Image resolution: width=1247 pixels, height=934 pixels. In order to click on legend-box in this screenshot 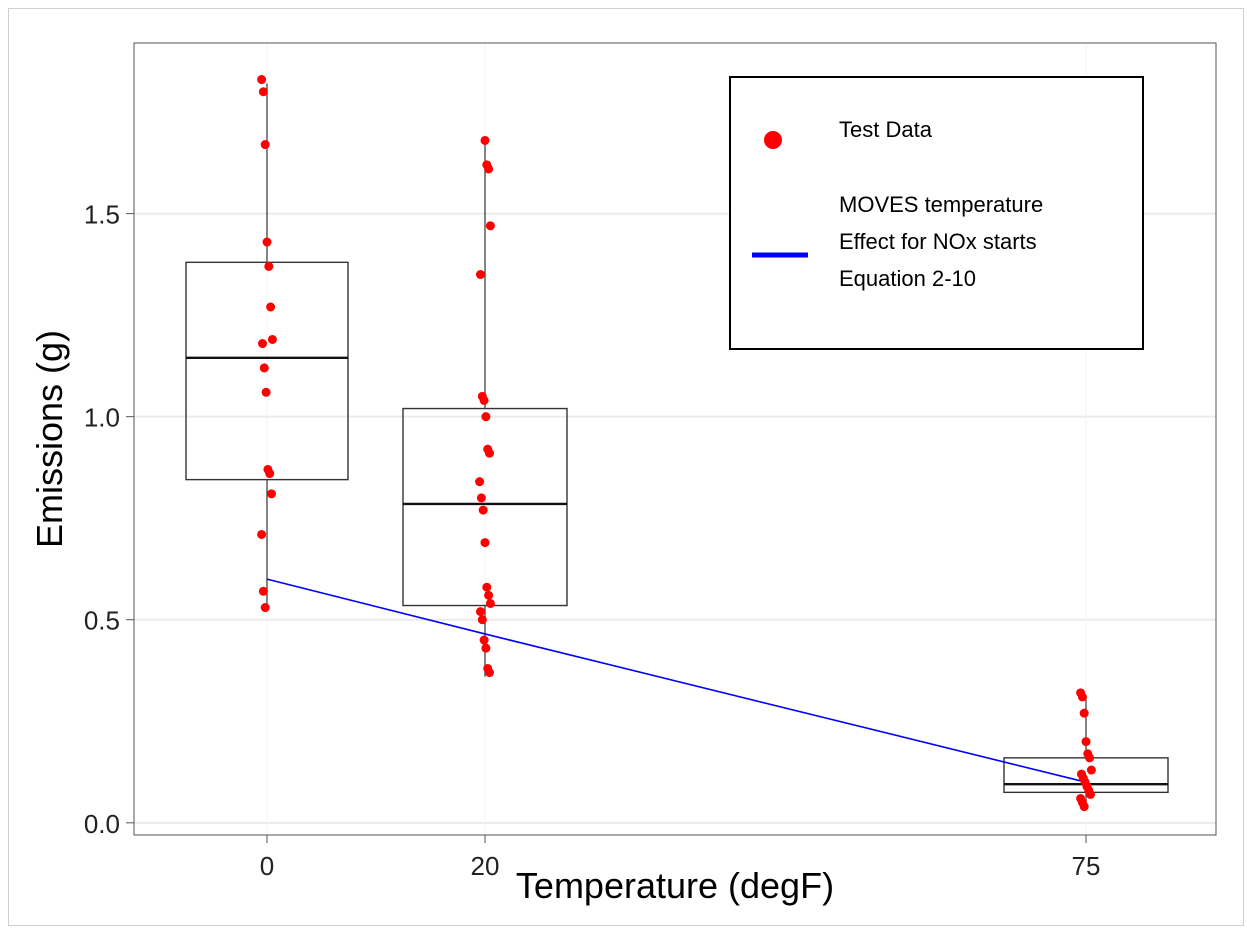, I will do `click(936, 213)`.